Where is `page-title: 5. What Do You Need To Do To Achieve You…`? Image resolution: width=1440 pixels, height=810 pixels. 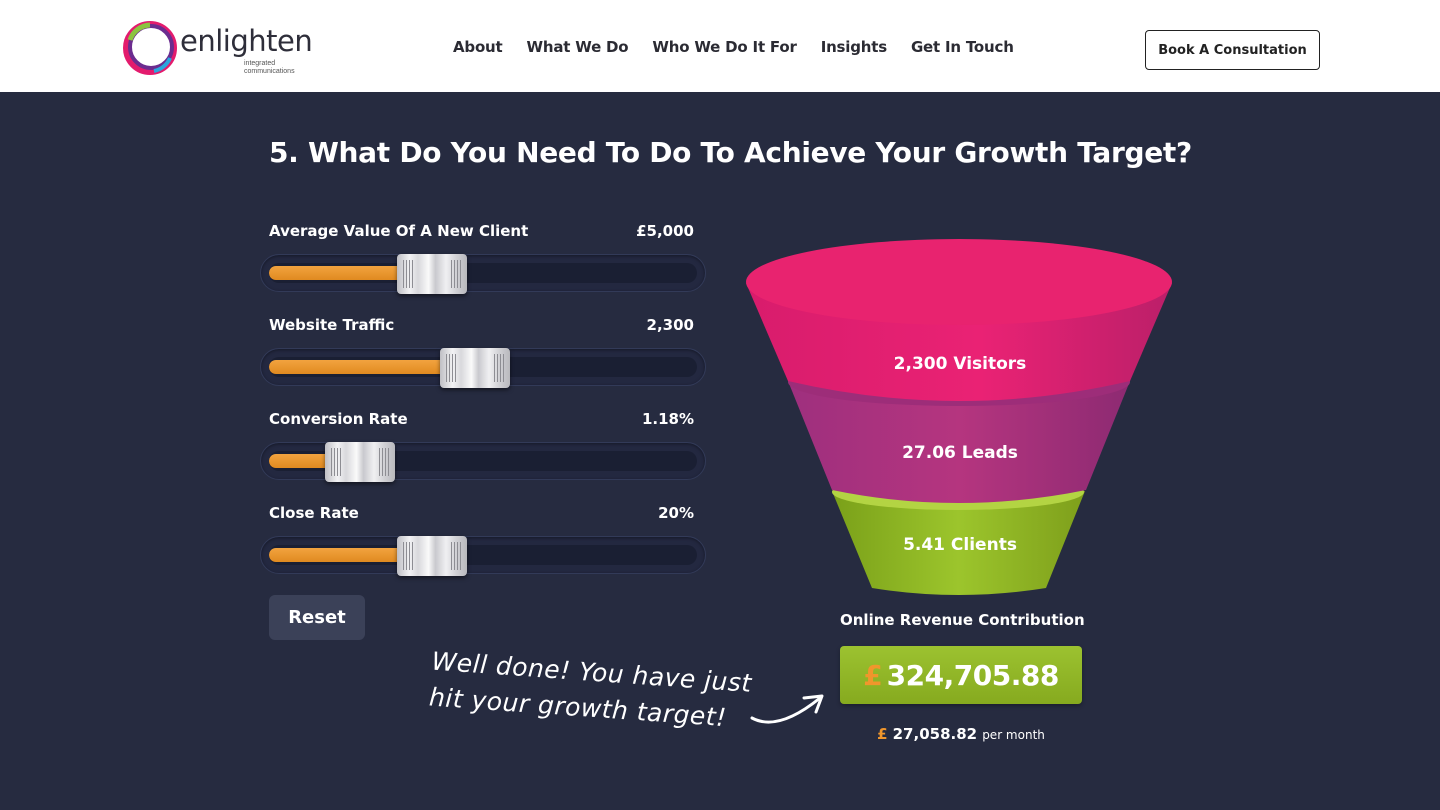 page-title: 5. What Do You Need To Do To Achieve You… is located at coordinates (730, 152).